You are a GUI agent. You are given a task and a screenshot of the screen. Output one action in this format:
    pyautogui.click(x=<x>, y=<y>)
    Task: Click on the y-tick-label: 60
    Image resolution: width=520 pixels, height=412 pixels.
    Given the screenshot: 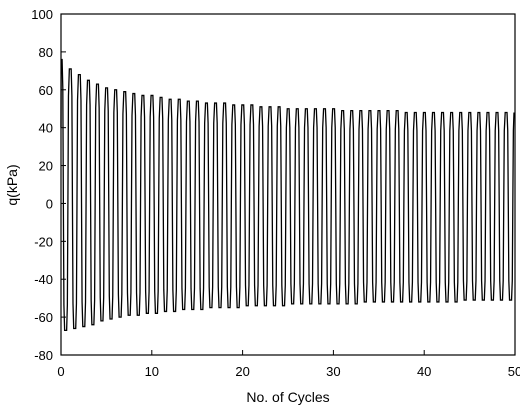 What is the action you would take?
    pyautogui.click(x=46, y=90)
    